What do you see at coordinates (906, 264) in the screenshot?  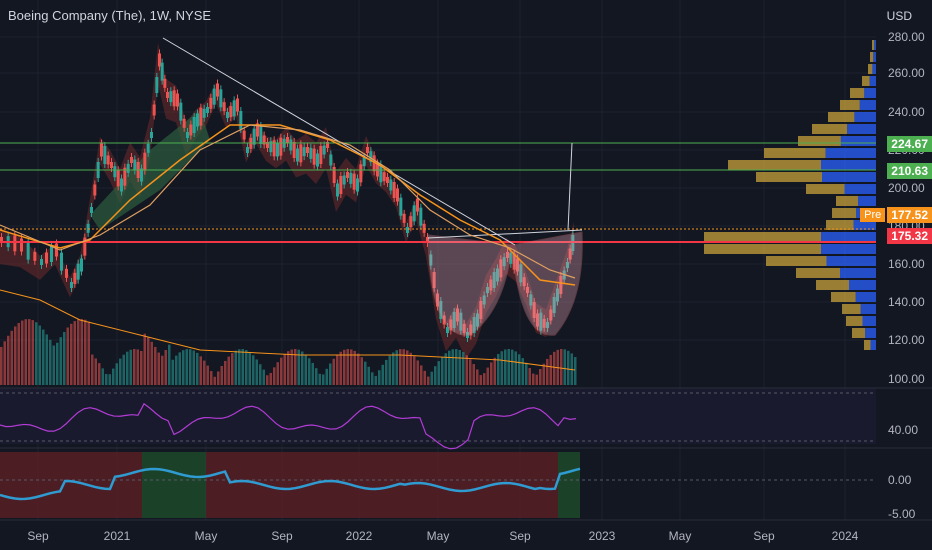 I see `price-tick: 160.00` at bounding box center [906, 264].